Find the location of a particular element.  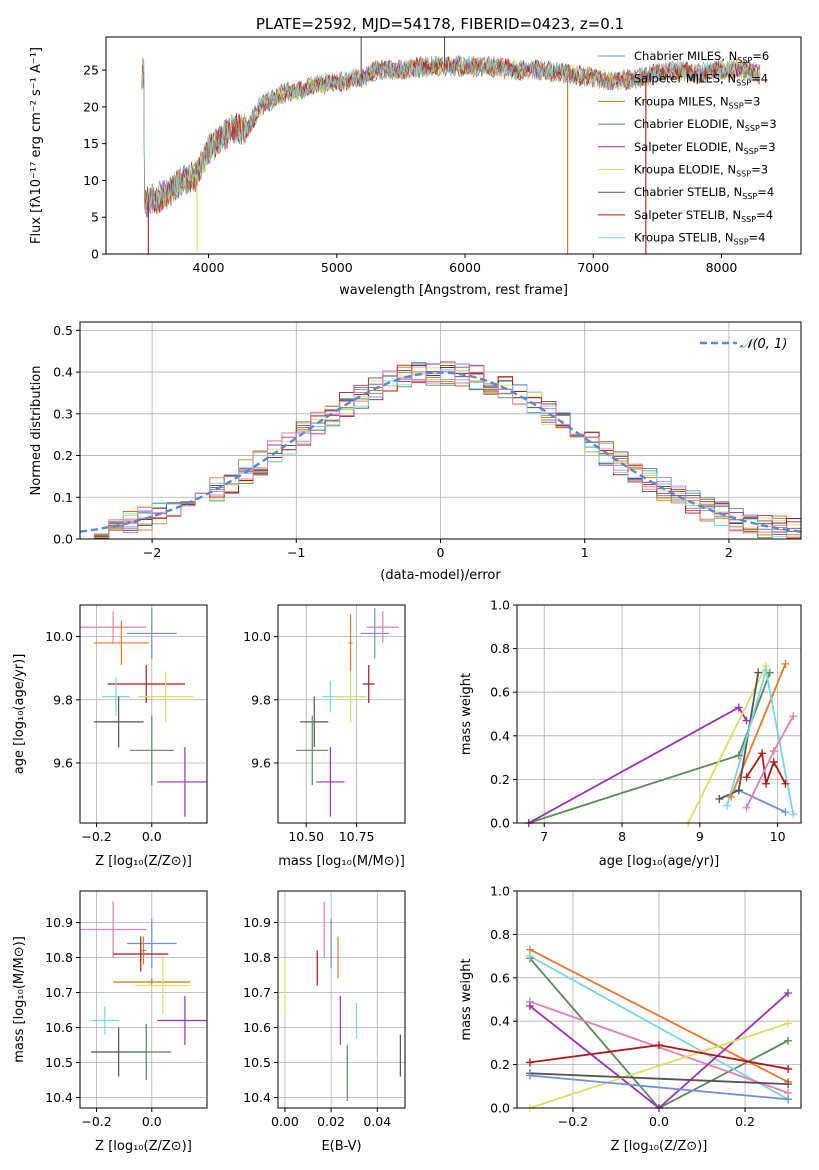

histograms is located at coordinates (440, 450).